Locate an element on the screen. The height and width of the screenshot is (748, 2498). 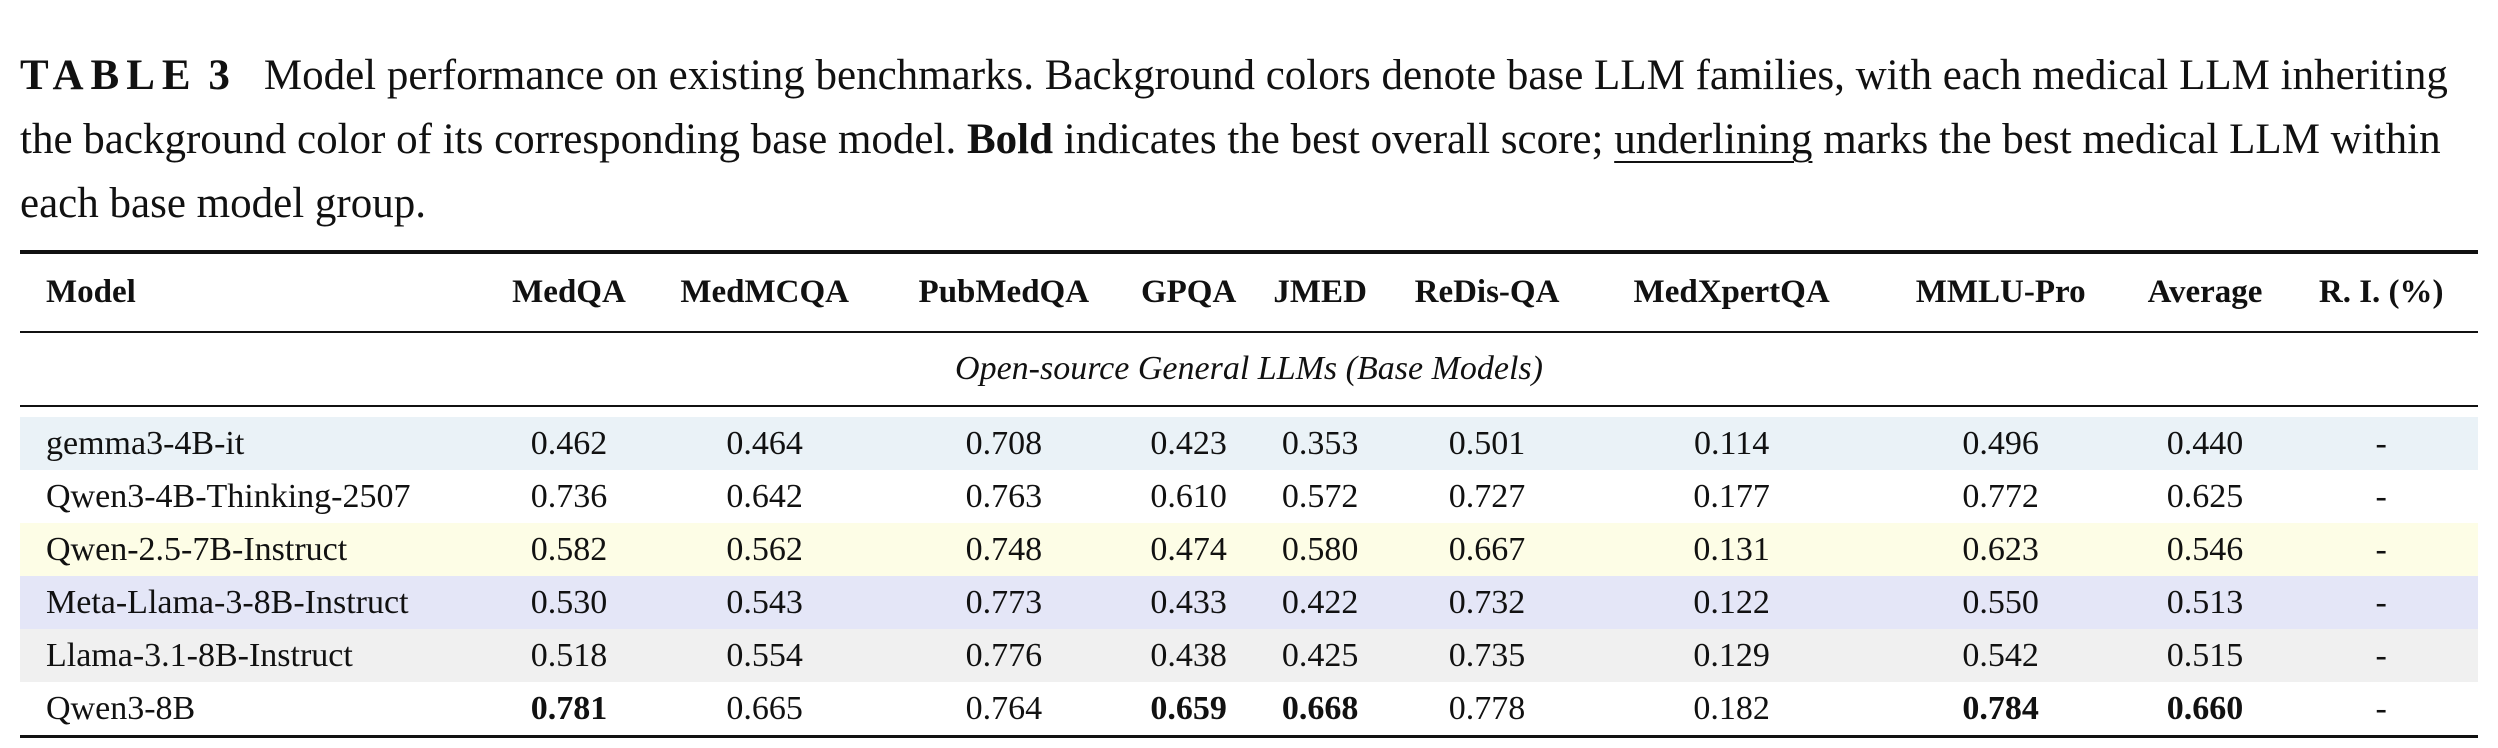
section-header-row: Open-source General LLMs (Base Models) is located at coordinates (1249, 369).